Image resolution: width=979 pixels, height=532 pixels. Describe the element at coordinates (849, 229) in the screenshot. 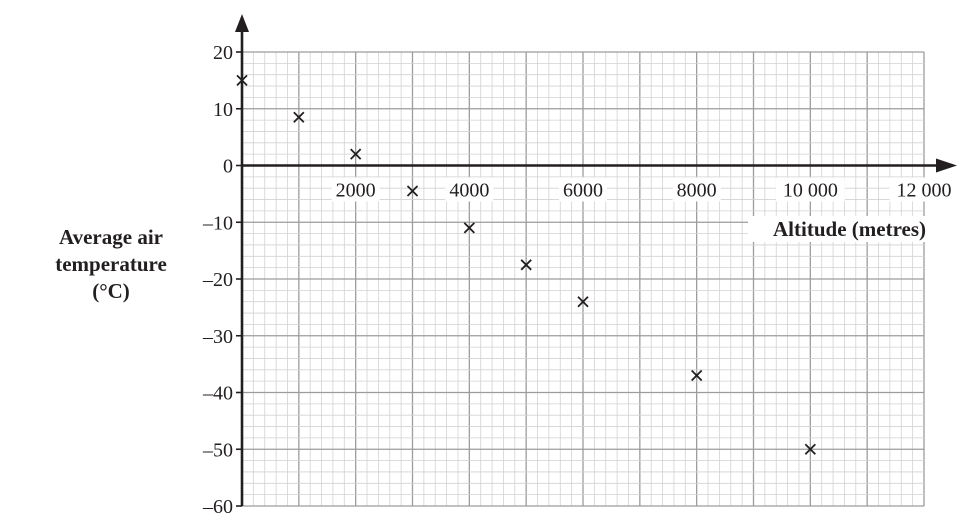

I see `x-axis-label: Altitude (metres)` at that location.